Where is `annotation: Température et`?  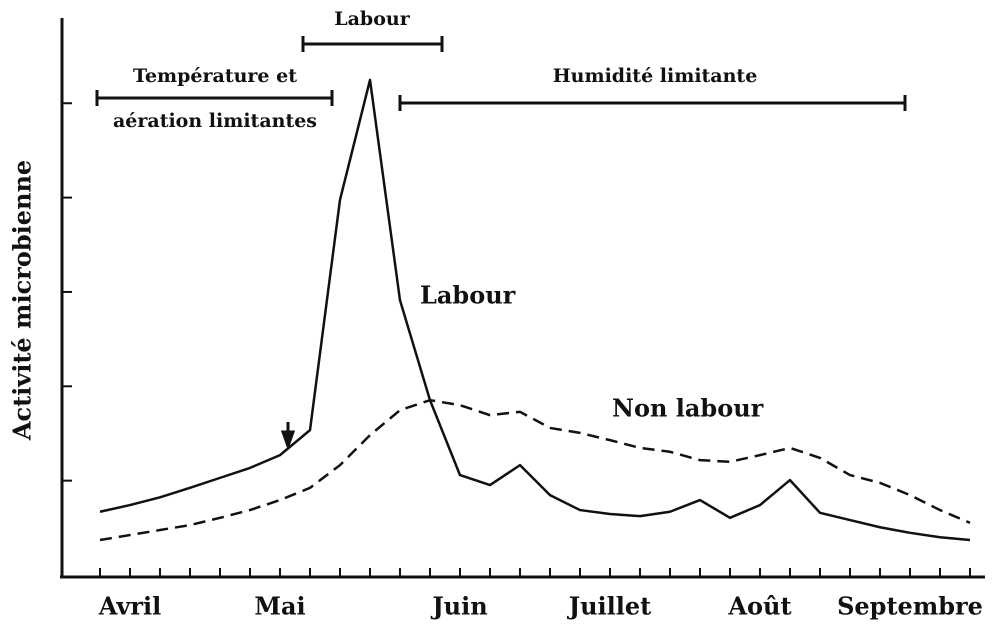
annotation: Température et is located at coordinates (215, 76).